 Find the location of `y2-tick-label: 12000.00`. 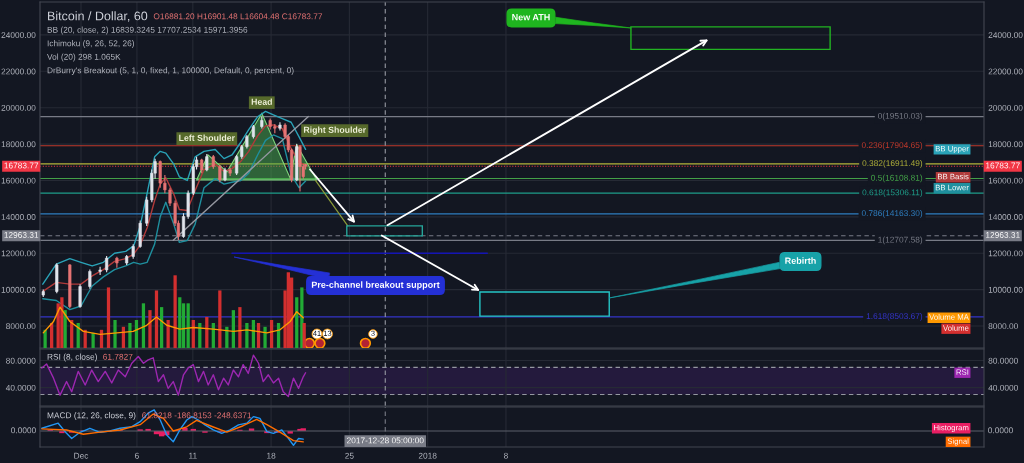

y2-tick-label: 12000.00 is located at coordinates (1005, 253).